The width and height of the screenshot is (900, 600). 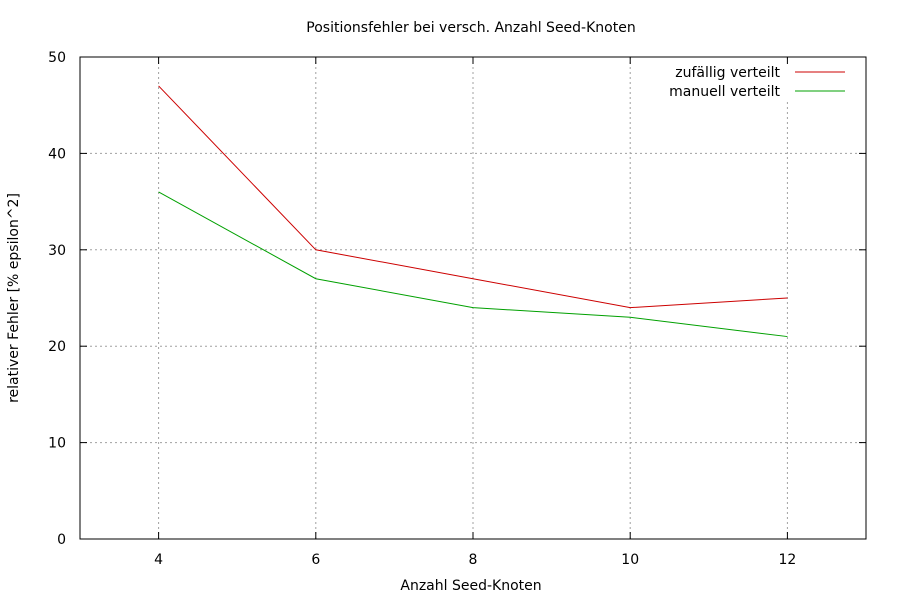 I want to click on y-tick-label: 30, so click(x=57, y=251).